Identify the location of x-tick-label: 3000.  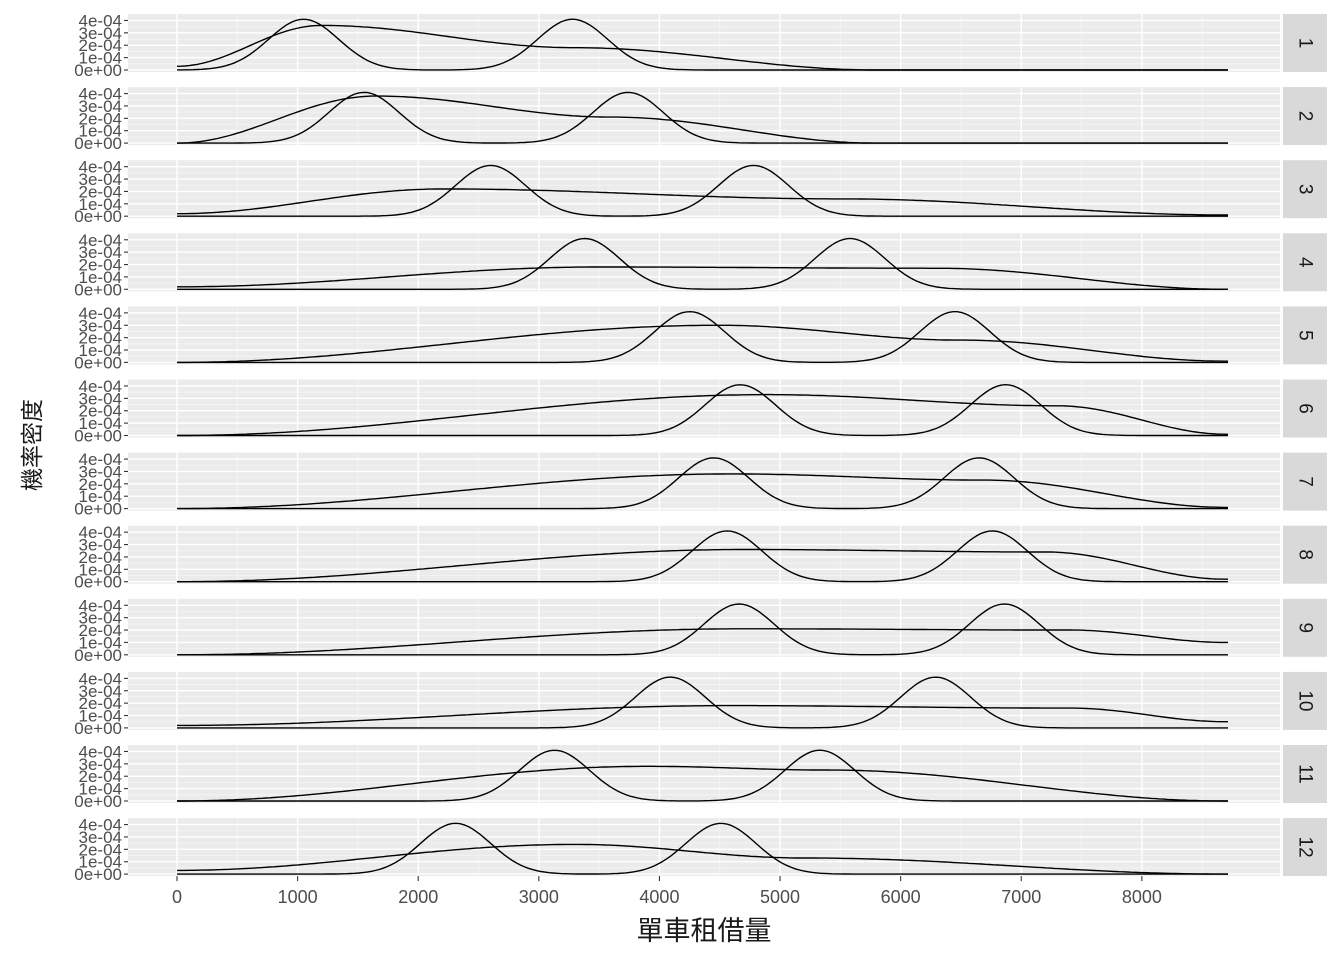
(539, 897).